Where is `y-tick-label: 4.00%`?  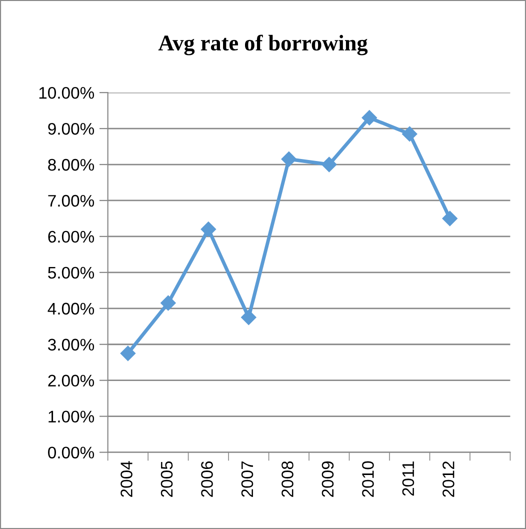 y-tick-label: 4.00% is located at coordinates (71, 308).